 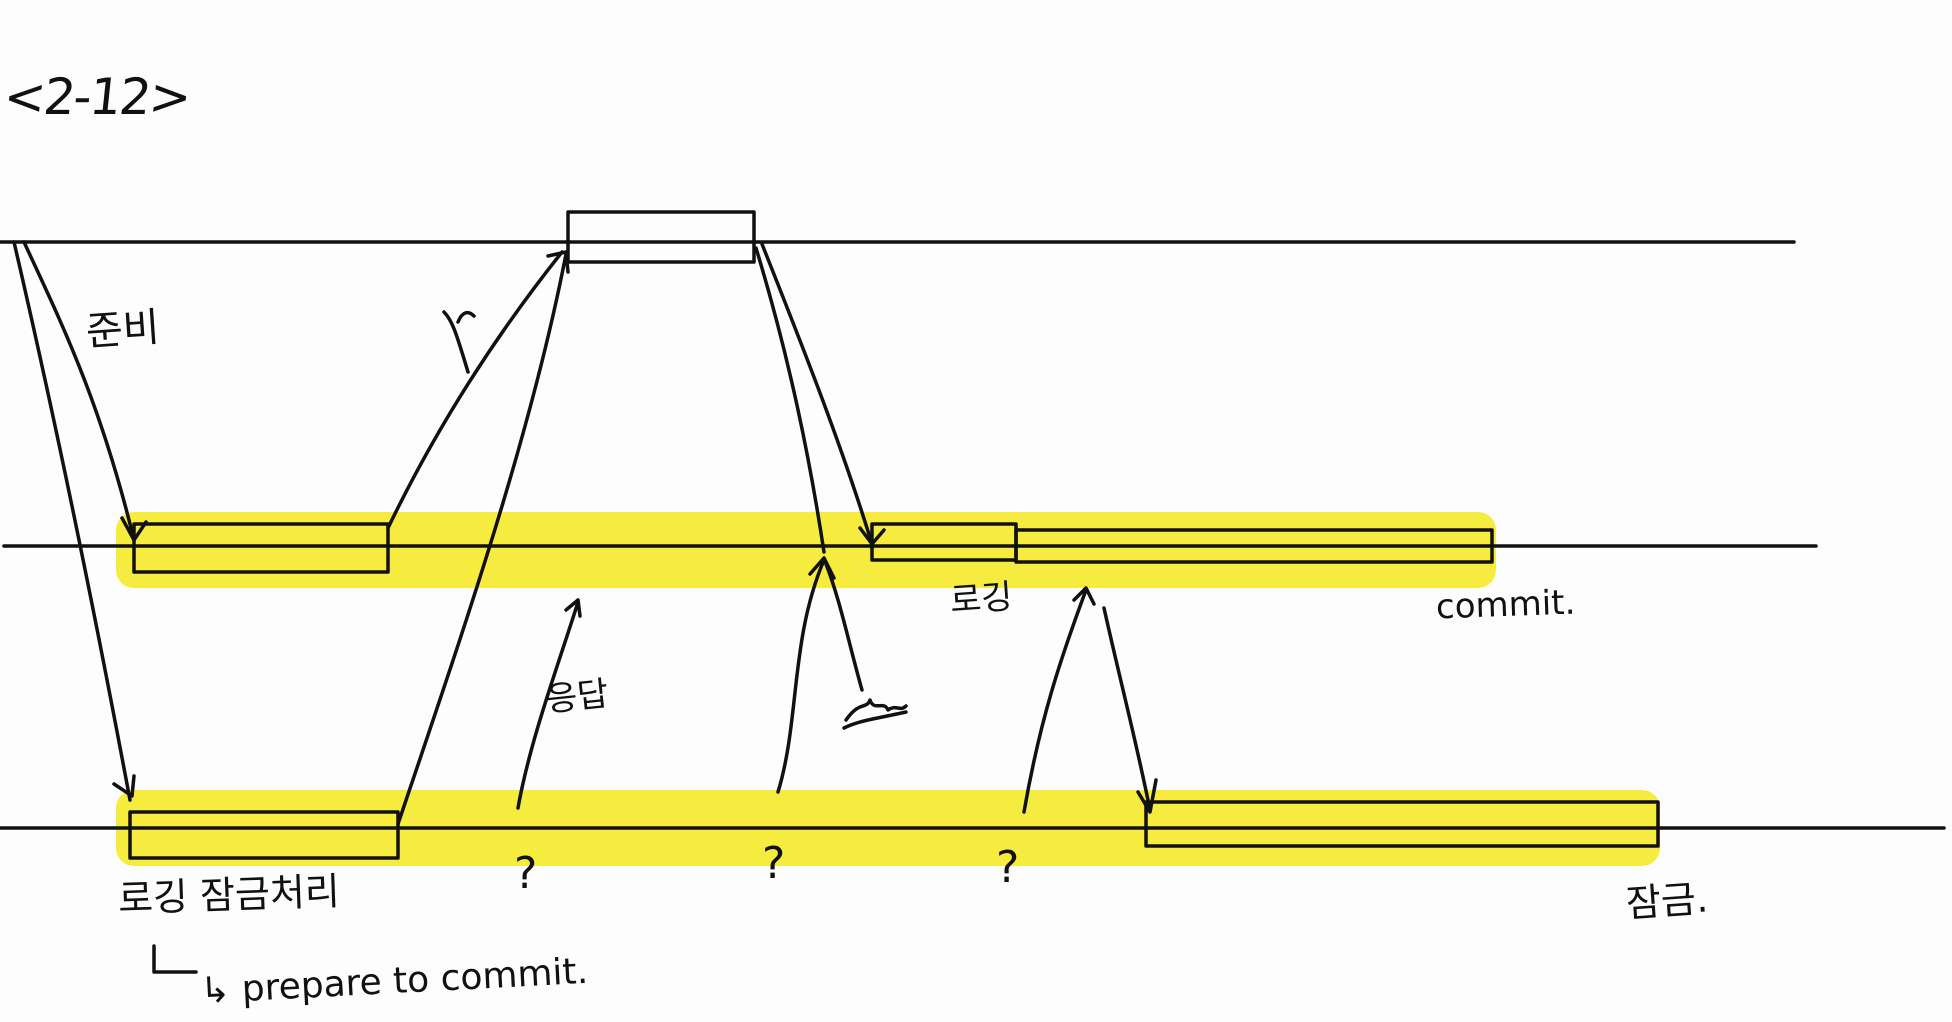 I want to click on question-mark-2: ?, so click(x=774, y=863).